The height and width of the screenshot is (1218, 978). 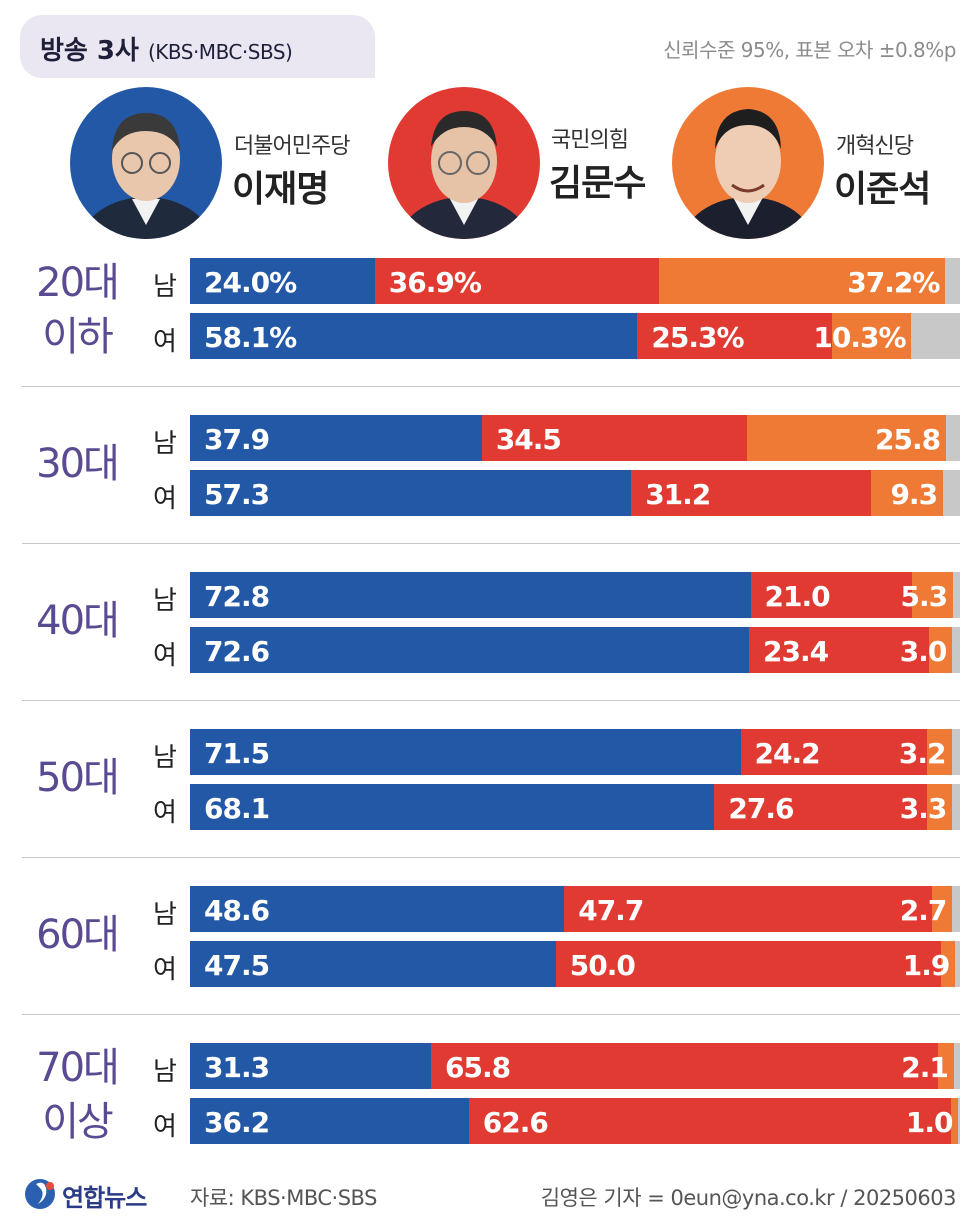 I want to click on bar-row: 58.1% 25.3% 10.3%, so click(x=575, y=336).